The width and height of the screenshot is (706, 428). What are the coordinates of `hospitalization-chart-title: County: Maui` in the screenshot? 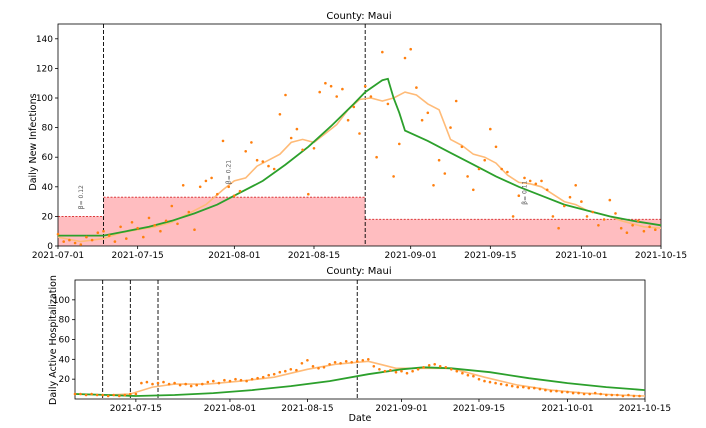 It's located at (358, 271).